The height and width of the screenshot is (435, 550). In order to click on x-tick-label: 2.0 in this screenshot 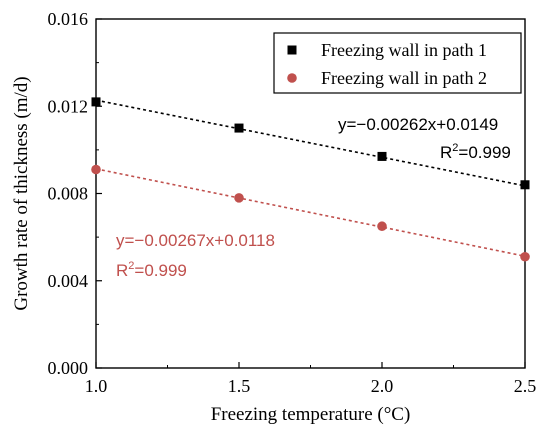, I will do `click(382, 386)`.